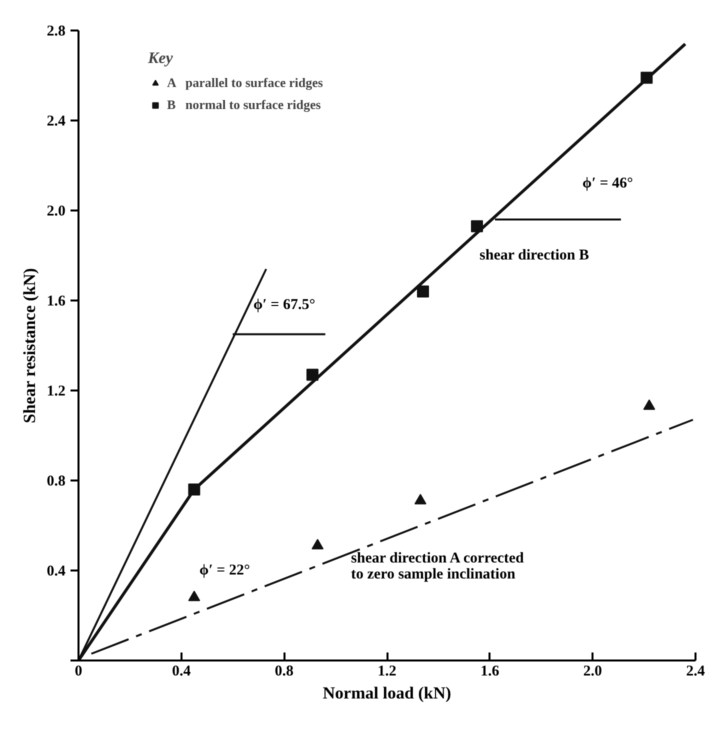 Image resolution: width=720 pixels, height=736 pixels. What do you see at coordinates (56, 482) in the screenshot?
I see `y-tick-label: 0.8` at bounding box center [56, 482].